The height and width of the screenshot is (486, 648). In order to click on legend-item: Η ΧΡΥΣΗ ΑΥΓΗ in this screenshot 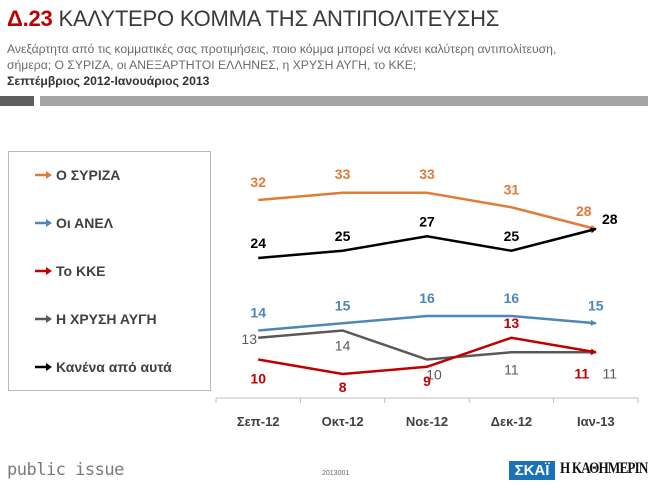, I will do `click(96, 319)`.